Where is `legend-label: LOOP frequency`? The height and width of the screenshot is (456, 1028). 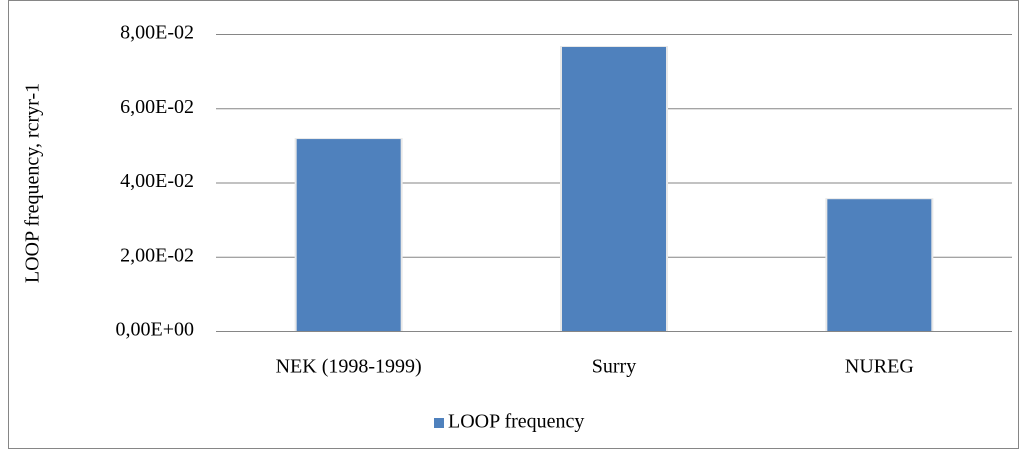
legend-label: LOOP frequency is located at coordinates (516, 422).